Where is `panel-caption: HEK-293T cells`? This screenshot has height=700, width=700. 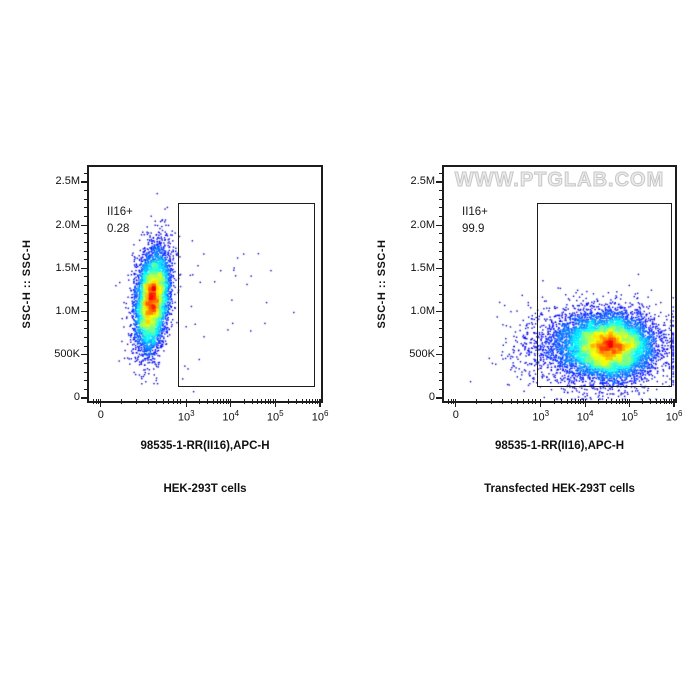
panel-caption: HEK-293T cells is located at coordinates (205, 489).